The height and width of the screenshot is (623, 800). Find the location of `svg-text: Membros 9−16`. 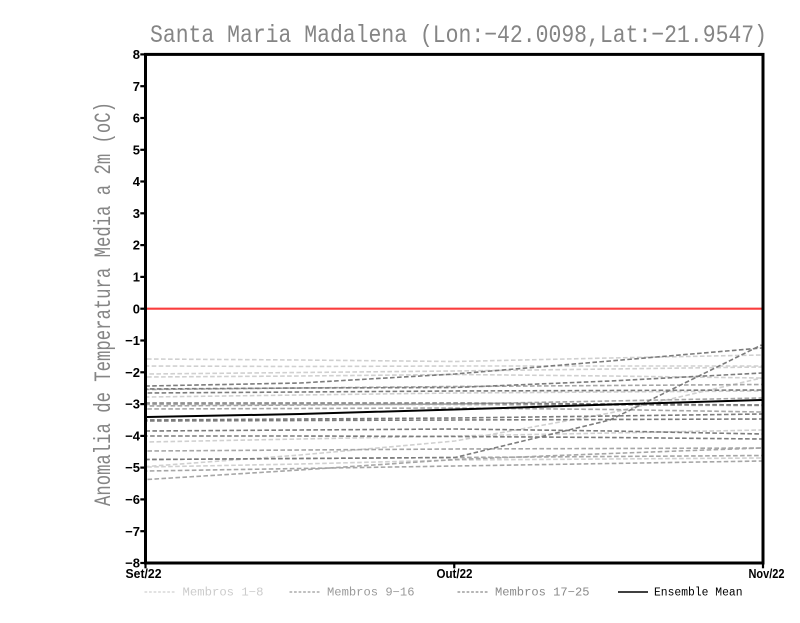

svg-text: Membros 9−16 is located at coordinates (371, 593).